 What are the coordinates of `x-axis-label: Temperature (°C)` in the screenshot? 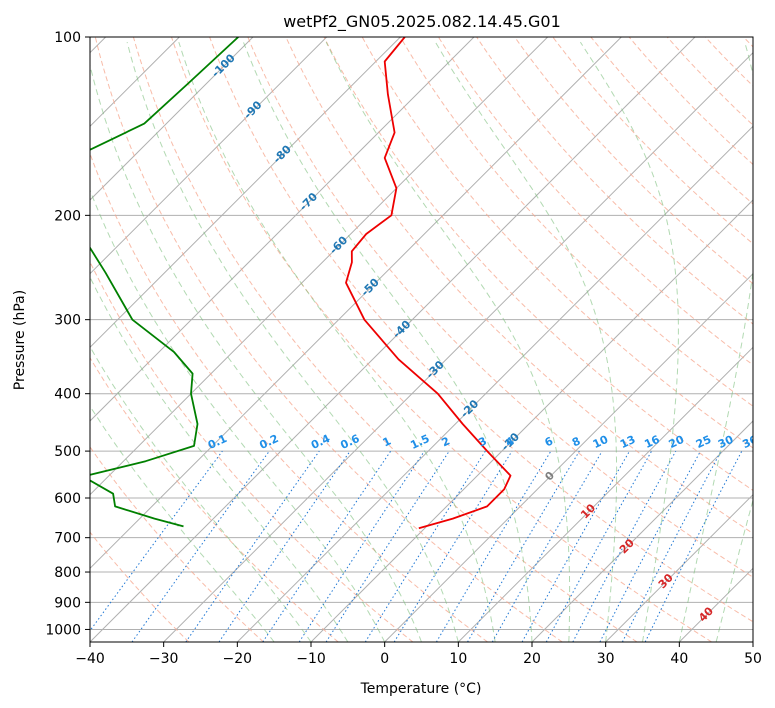 It's located at (421, 689).